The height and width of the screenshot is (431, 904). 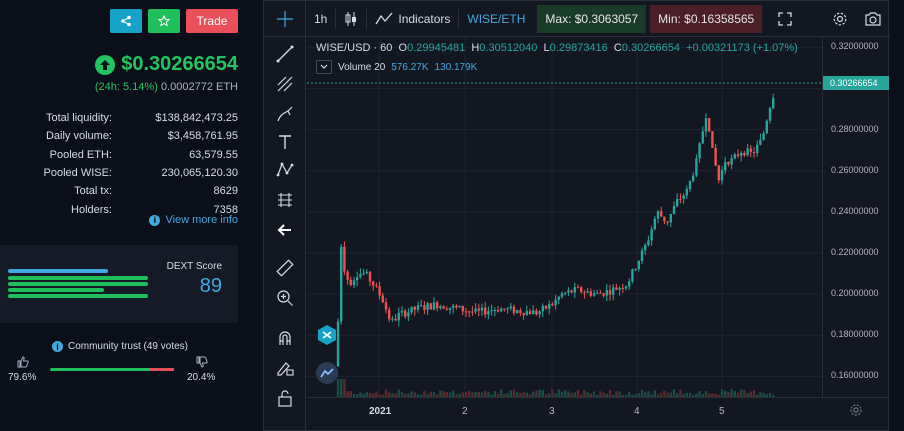 I want to click on tradingview-logo-icon, so click(x=327, y=373).